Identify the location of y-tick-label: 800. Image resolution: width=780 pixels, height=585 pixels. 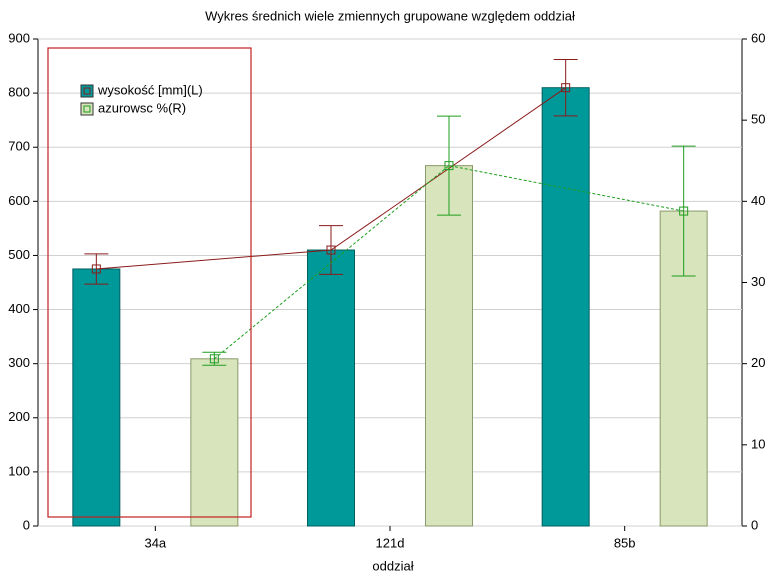
(19, 92).